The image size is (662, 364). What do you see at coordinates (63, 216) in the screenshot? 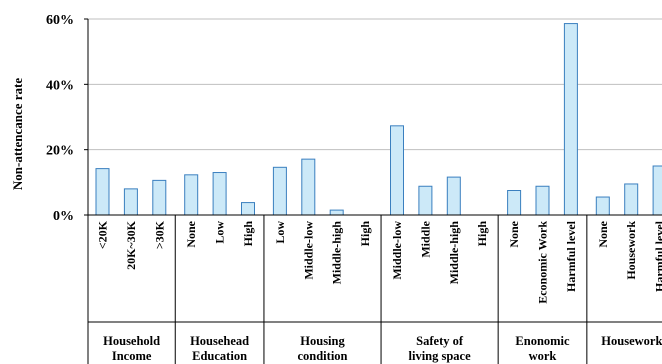
I see `y-tick-label: 0%` at bounding box center [63, 216].